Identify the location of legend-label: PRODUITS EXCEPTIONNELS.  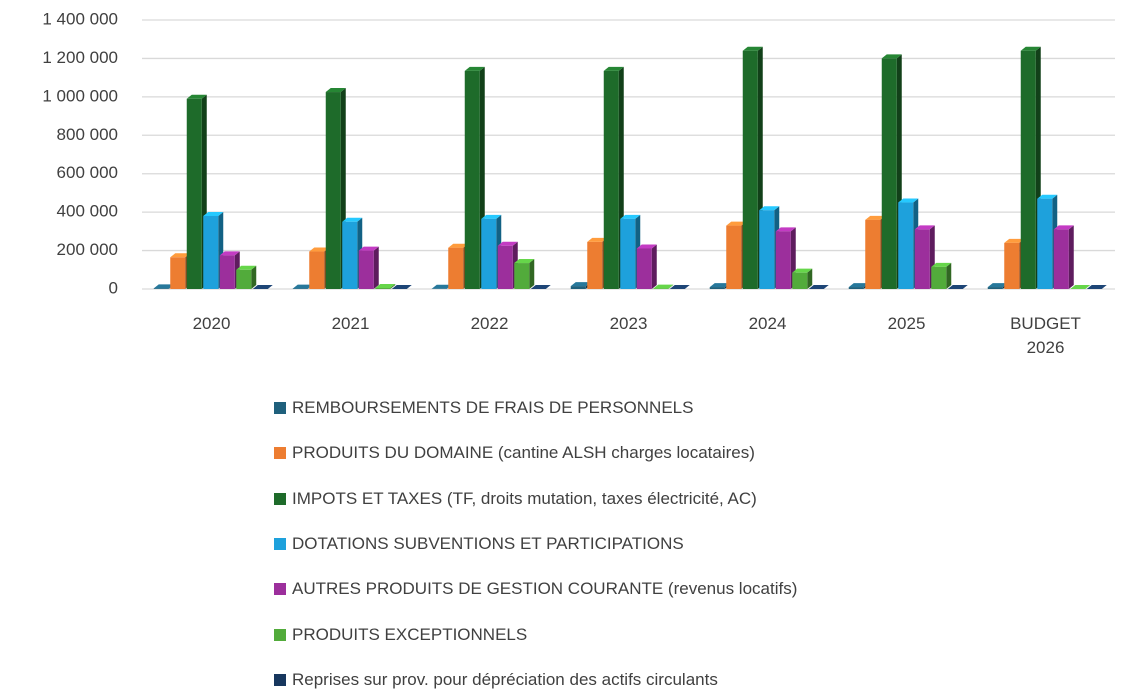
(410, 634).